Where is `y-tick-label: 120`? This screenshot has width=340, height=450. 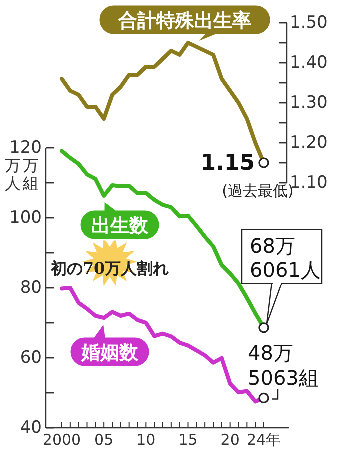
y-tick-label: 120 is located at coordinates (26, 148).